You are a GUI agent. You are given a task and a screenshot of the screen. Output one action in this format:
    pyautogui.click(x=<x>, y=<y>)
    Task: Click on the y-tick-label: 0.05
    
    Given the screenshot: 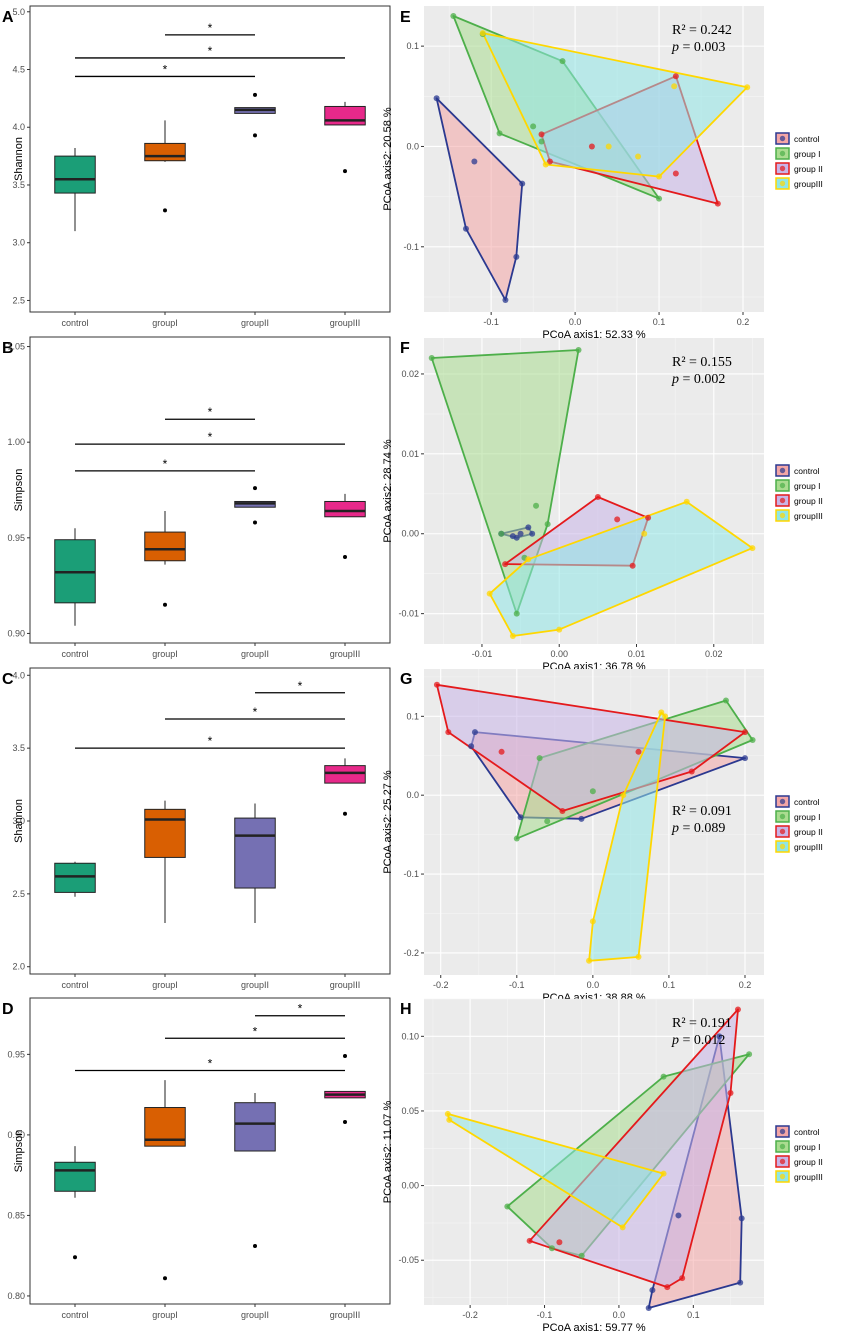 What is the action you would take?
    pyautogui.click(x=410, y=1111)
    